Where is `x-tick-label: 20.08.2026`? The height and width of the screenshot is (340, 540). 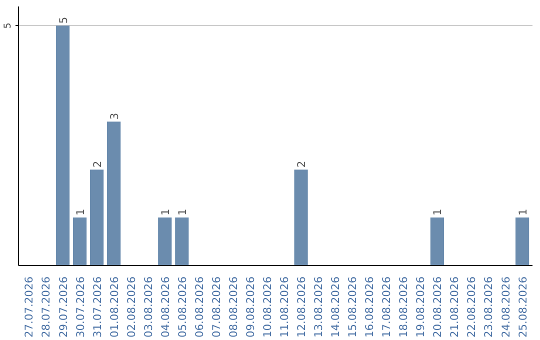
x-tick-label: 20.08.2026 is located at coordinates (437, 307).